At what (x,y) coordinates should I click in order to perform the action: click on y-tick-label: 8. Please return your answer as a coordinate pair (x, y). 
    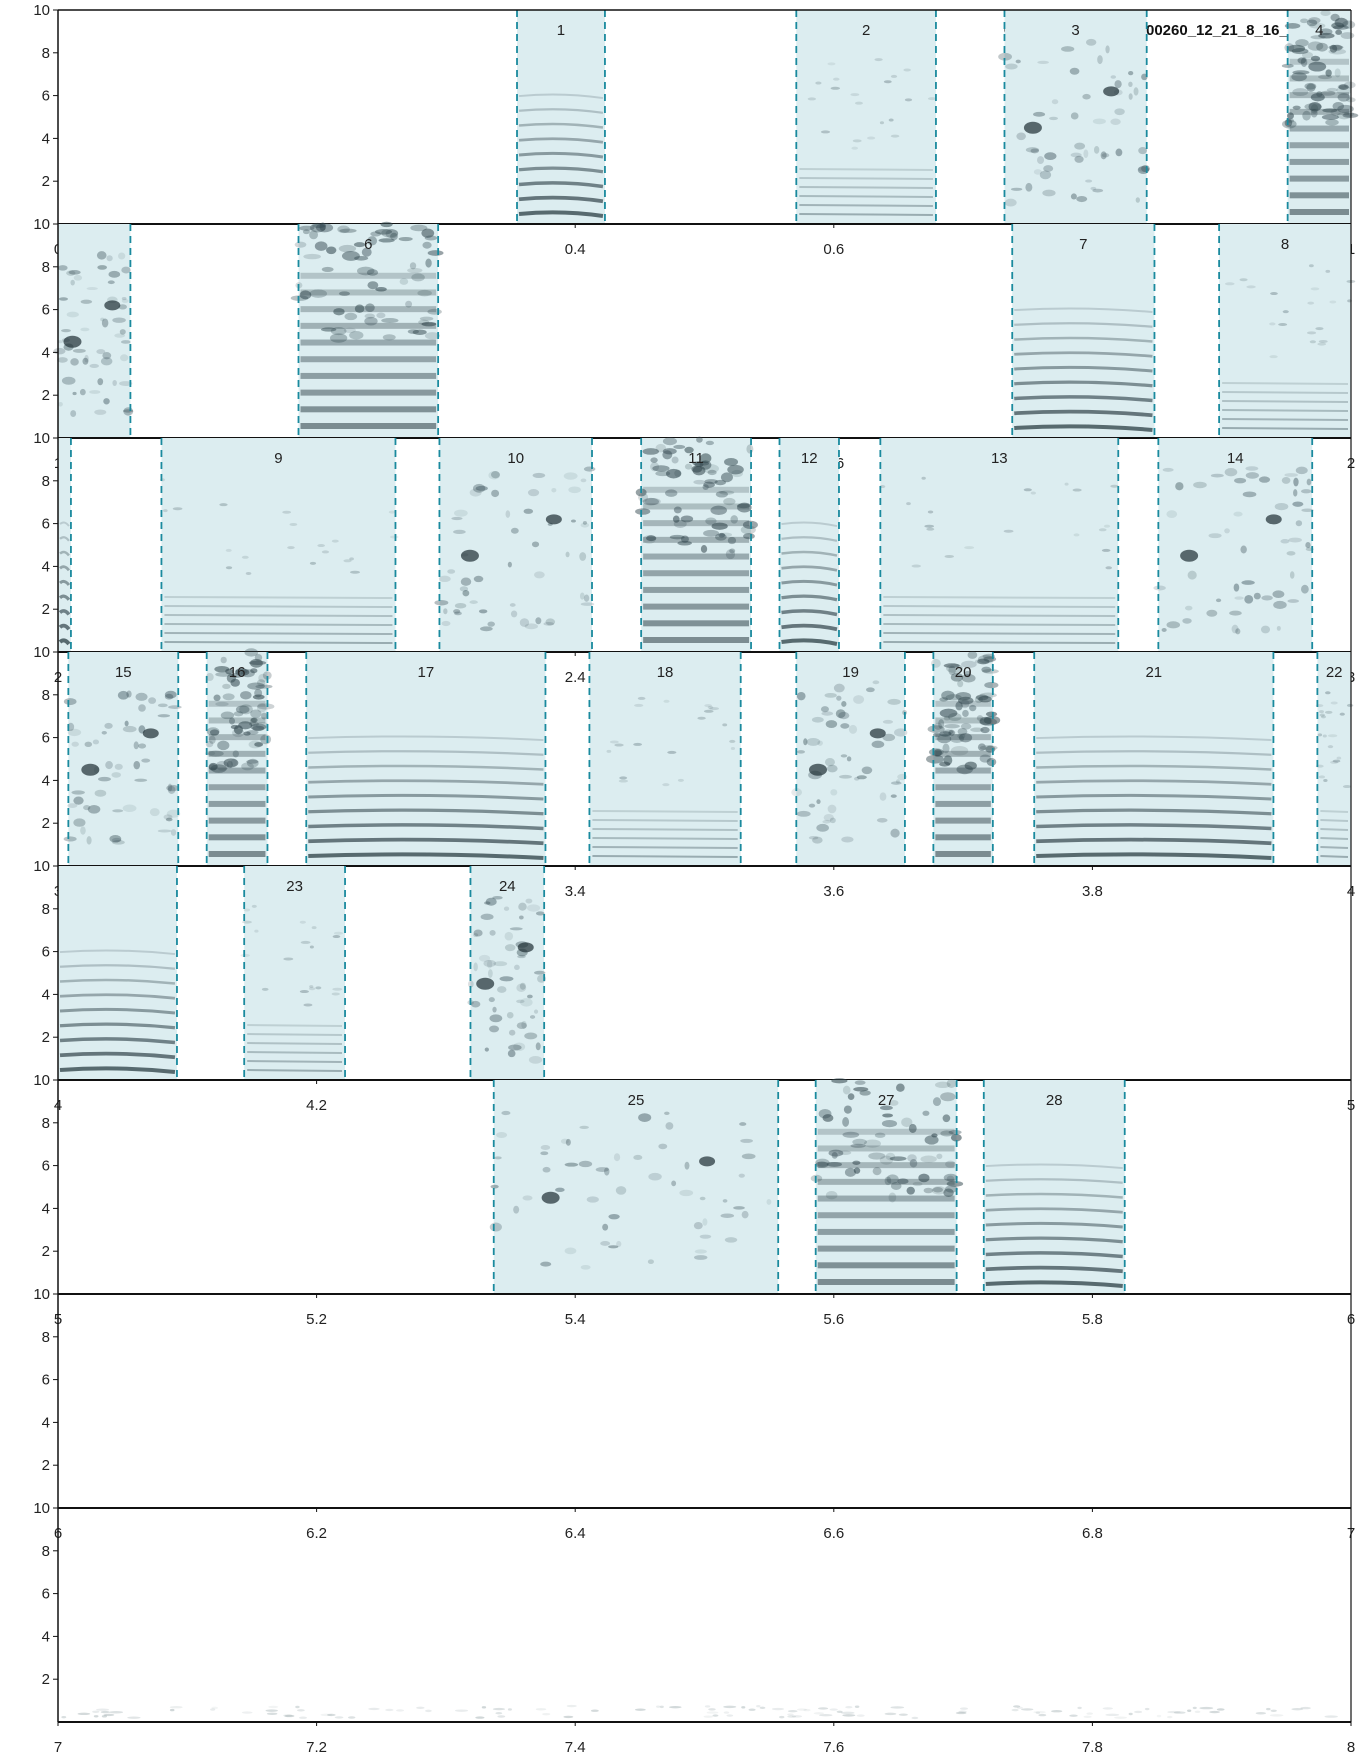
    Looking at the image, I should click on (46, 1337).